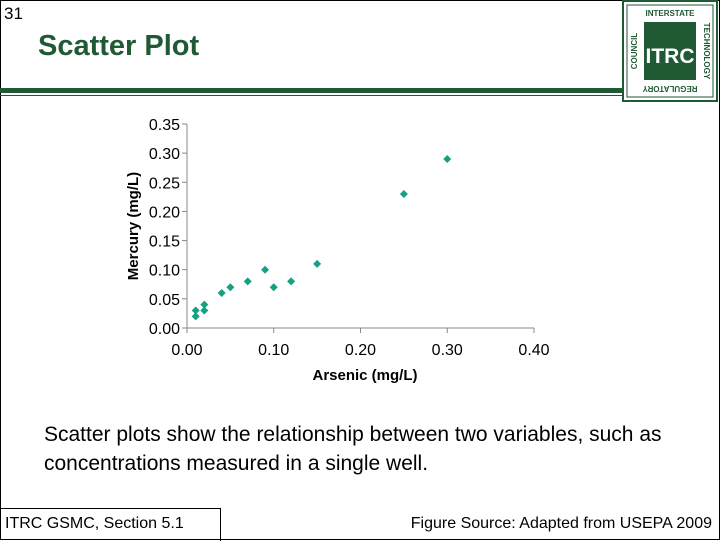 The width and height of the screenshot is (720, 541). I want to click on footer-box, so click(110, 524).